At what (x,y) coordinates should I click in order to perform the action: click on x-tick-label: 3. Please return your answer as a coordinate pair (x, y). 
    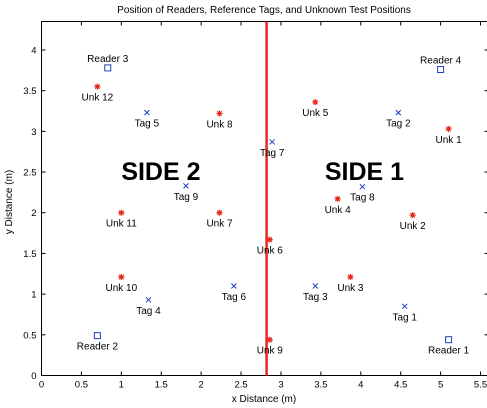
    Looking at the image, I should click on (280, 385).